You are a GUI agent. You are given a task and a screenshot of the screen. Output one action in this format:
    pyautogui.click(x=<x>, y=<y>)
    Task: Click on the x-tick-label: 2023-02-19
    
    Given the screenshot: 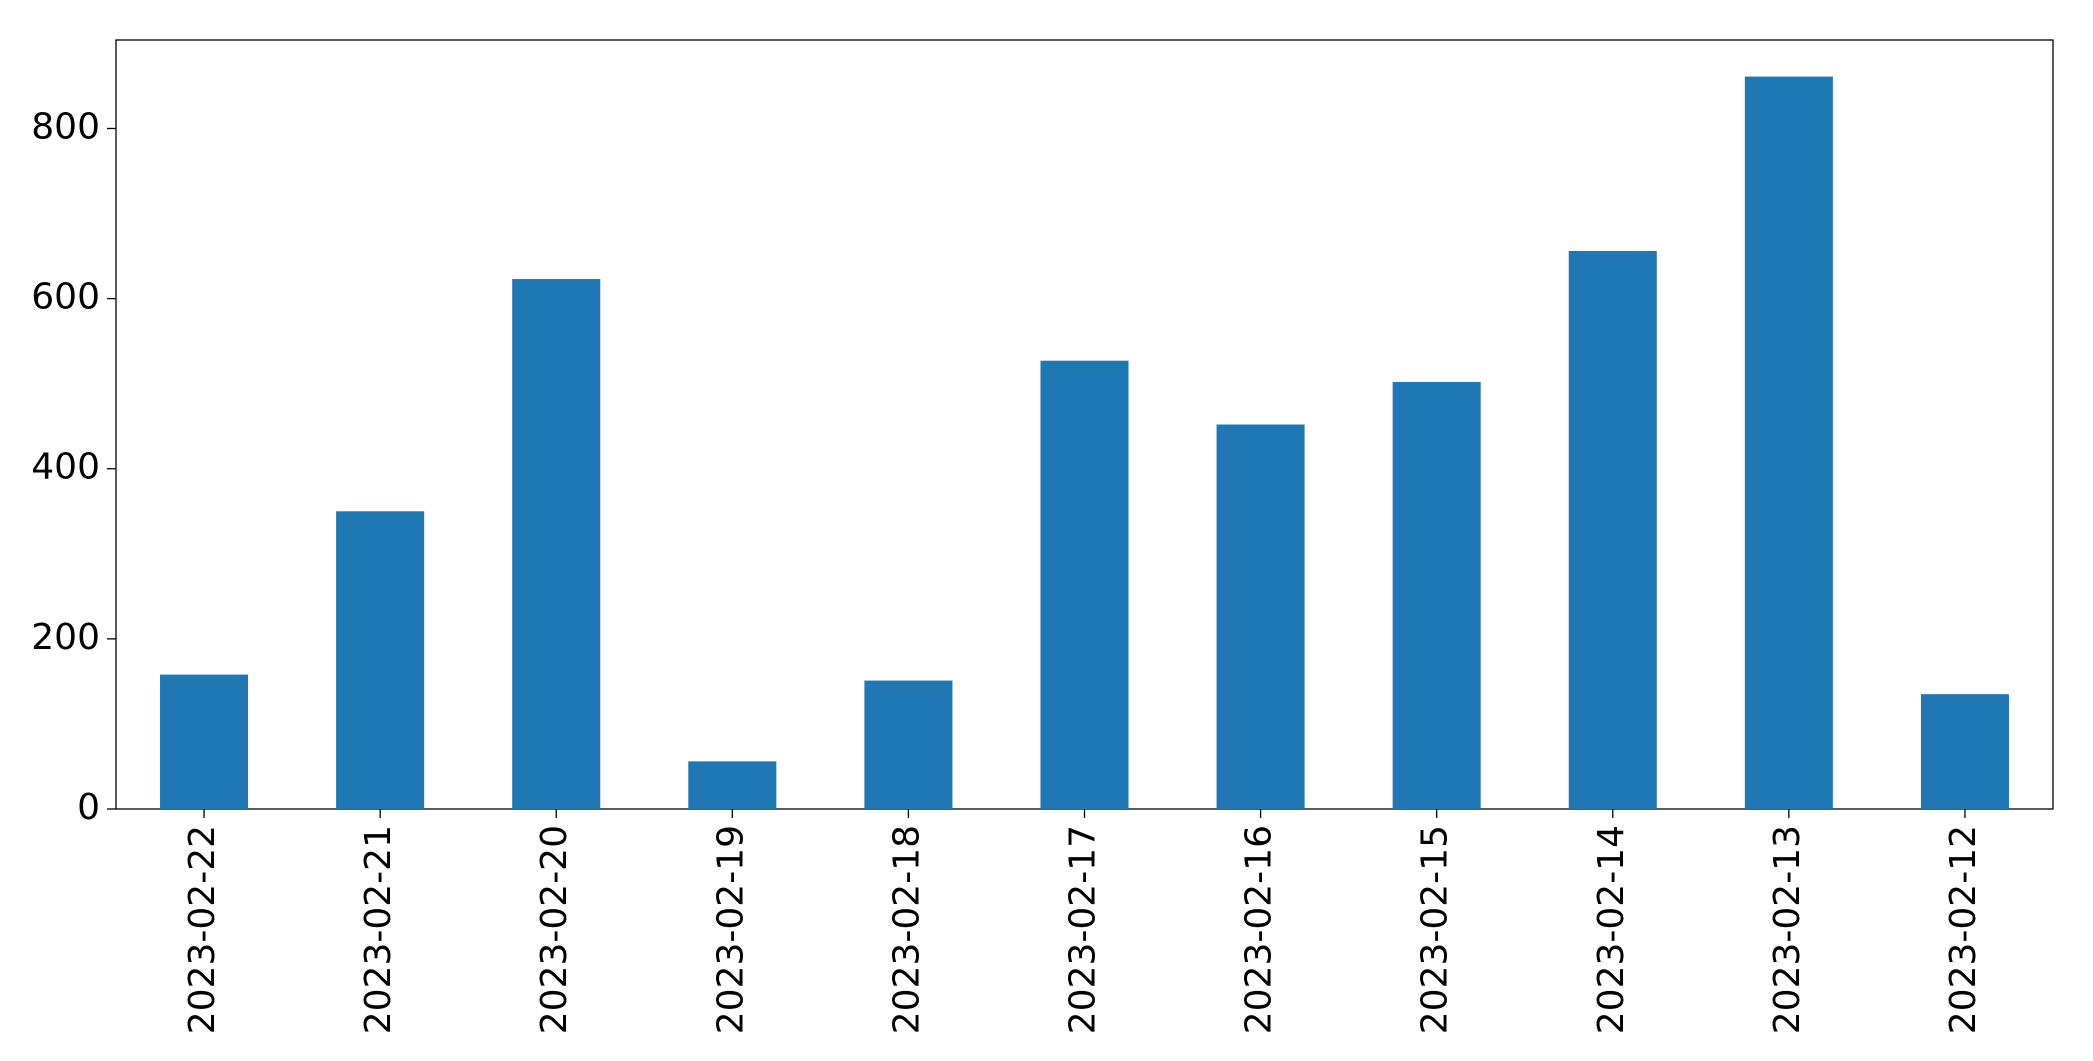 What is the action you would take?
    pyautogui.click(x=730, y=929)
    